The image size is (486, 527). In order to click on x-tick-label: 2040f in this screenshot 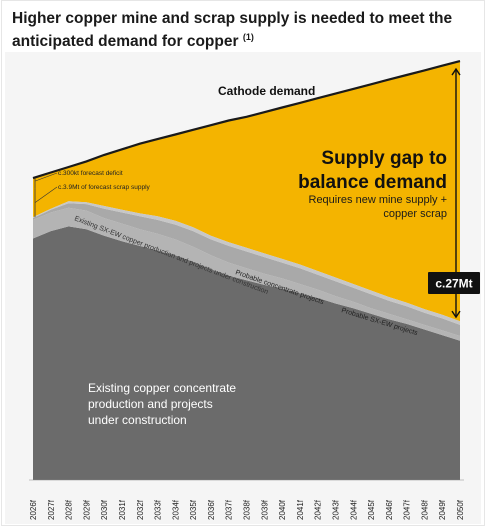, I will do `click(282, 509)`.